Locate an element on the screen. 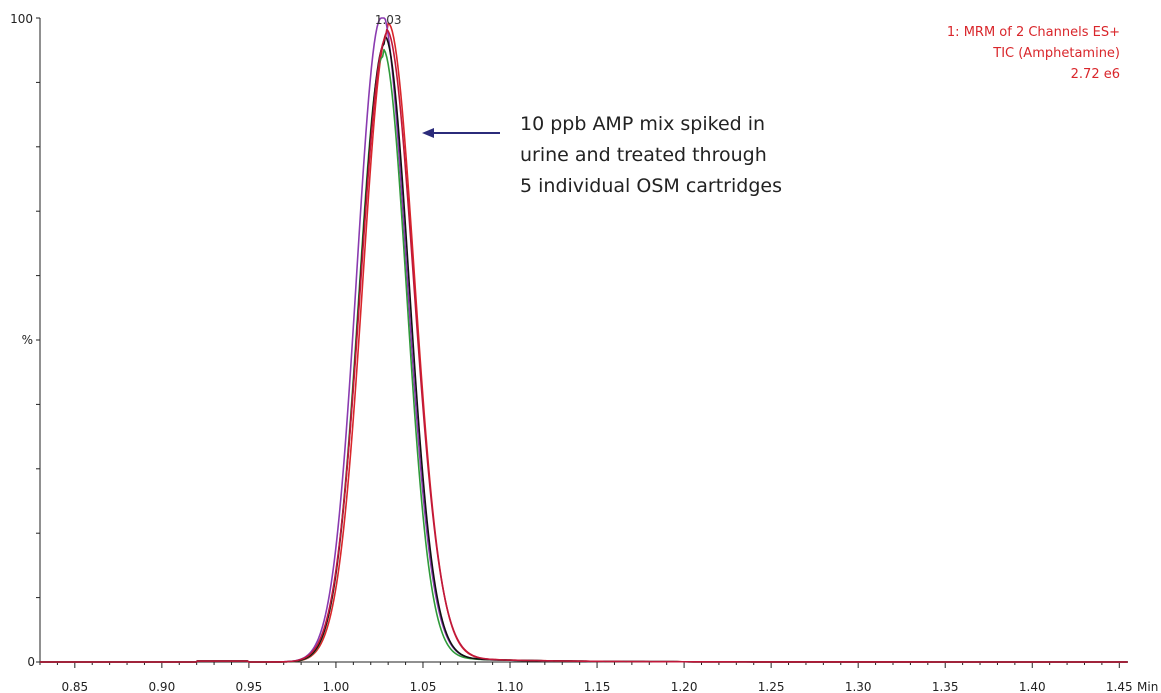 Image resolution: width=1161 pixels, height=693 pixels. x-tick-label: 0.85 is located at coordinates (74, 686).